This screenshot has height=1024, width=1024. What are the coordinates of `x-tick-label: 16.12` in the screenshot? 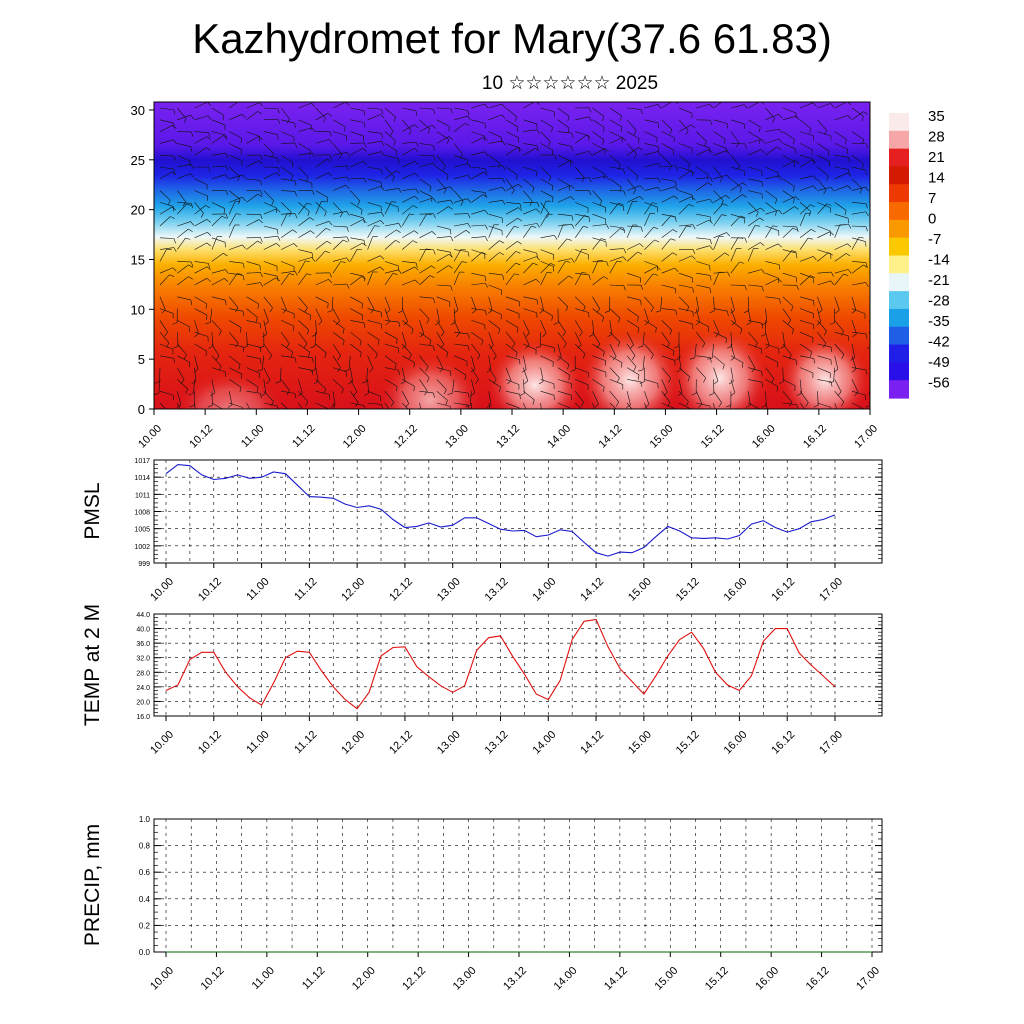 It's located at (815, 437).